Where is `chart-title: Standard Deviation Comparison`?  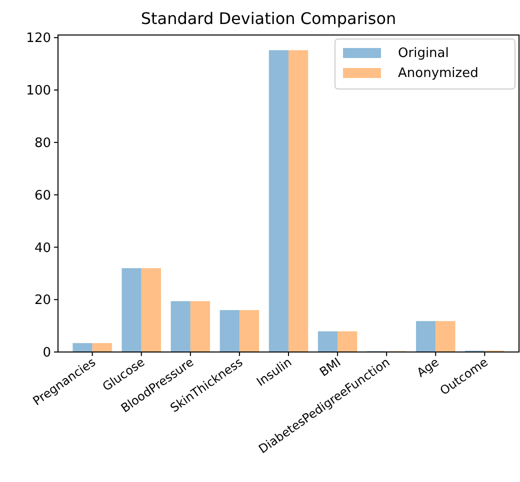 chart-title: Standard Deviation Comparison is located at coordinates (268, 18).